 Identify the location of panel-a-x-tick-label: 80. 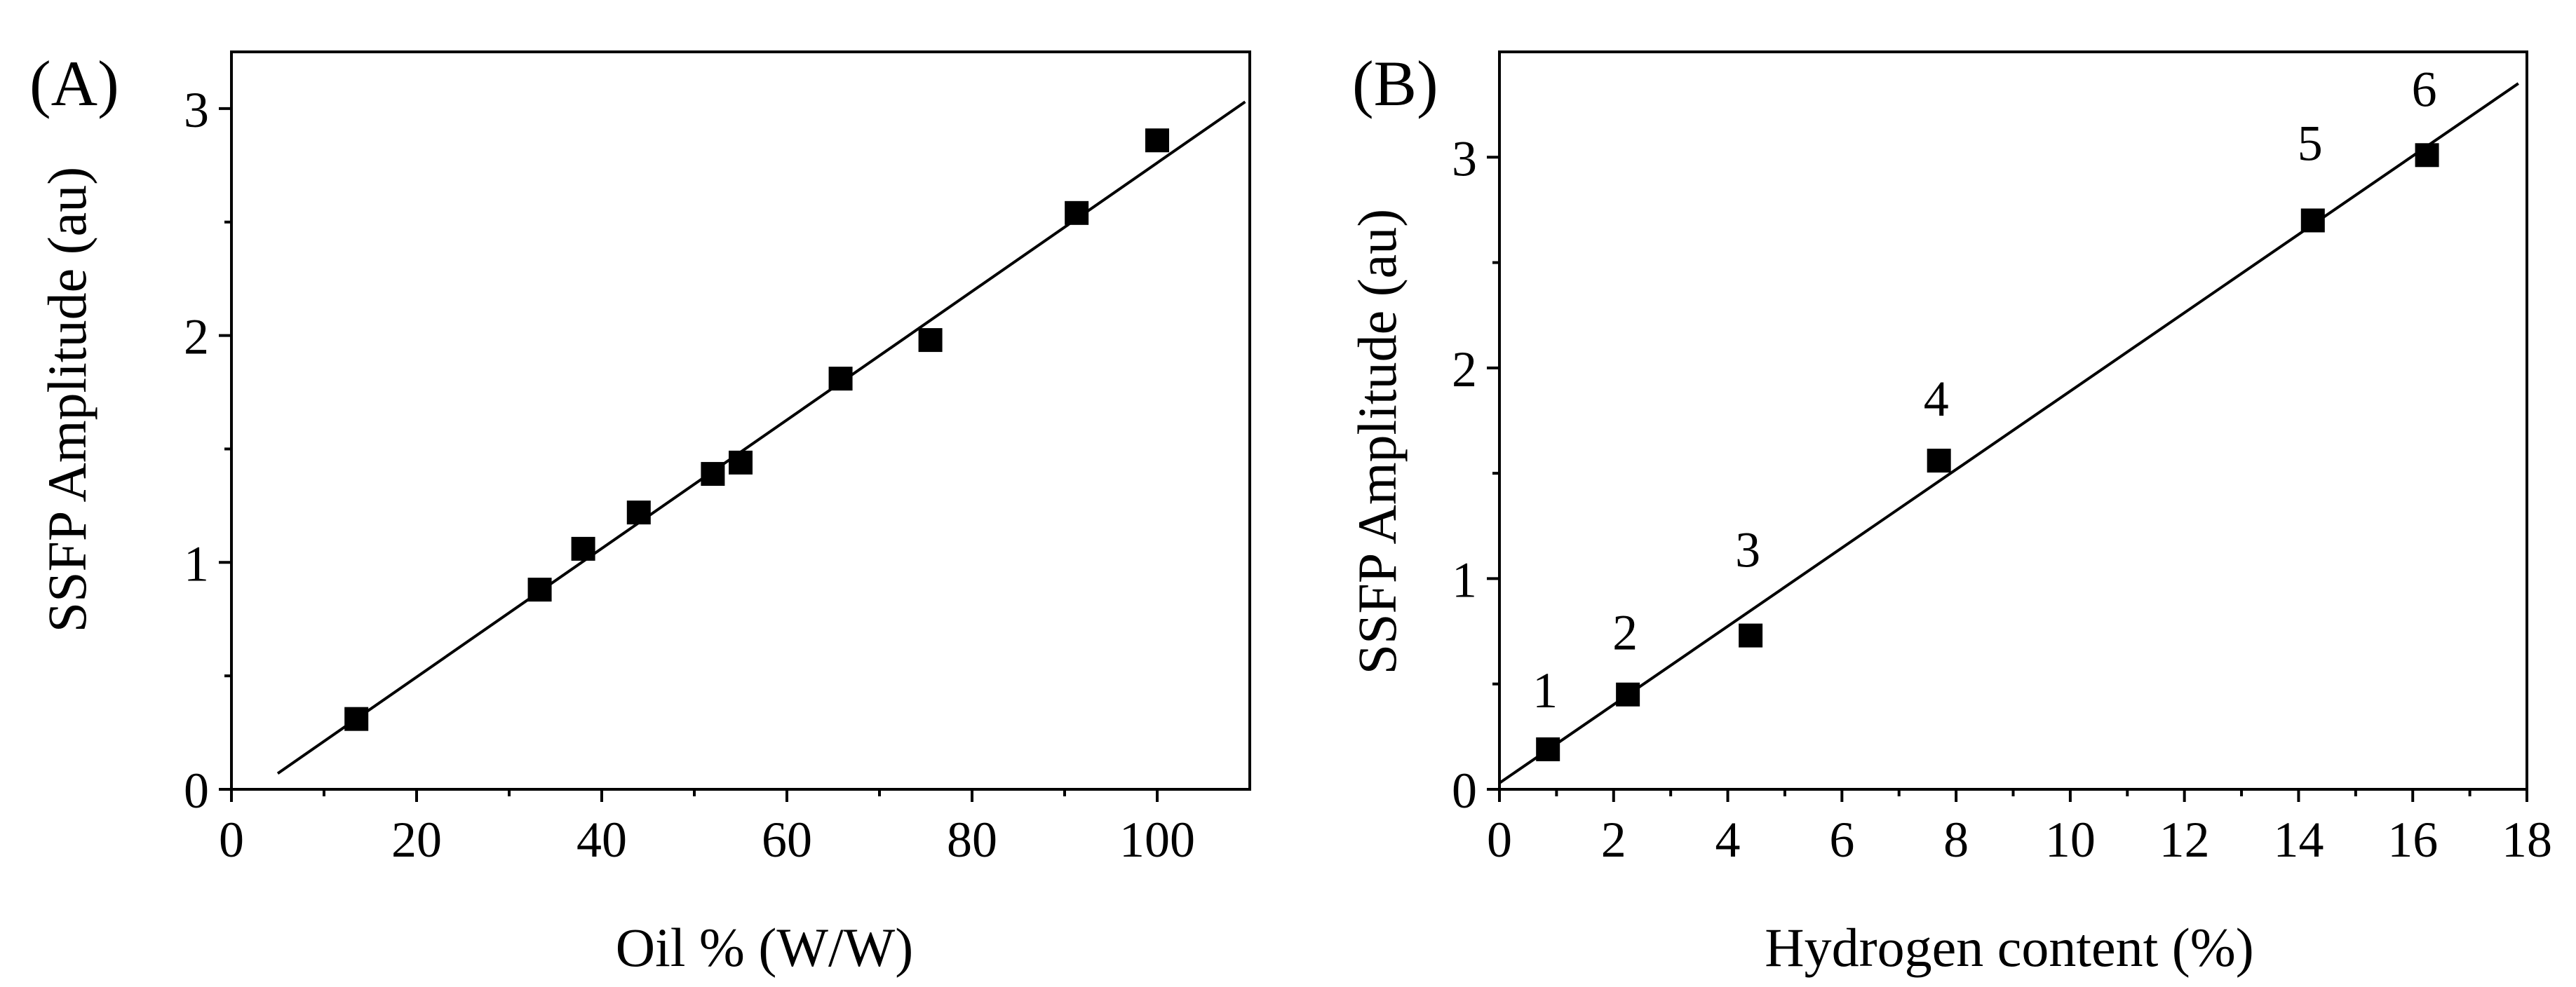
(972, 840).